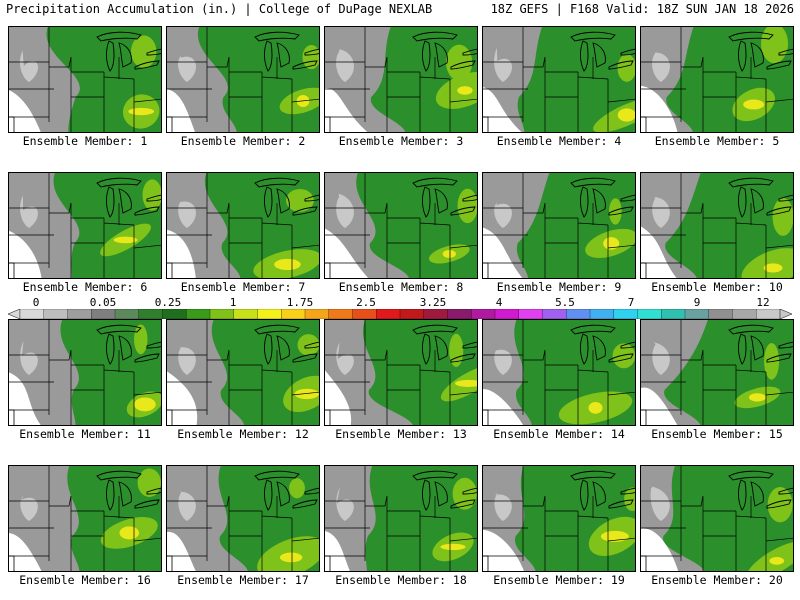 The height and width of the screenshot is (600, 800). What do you see at coordinates (233, 302) in the screenshot?
I see `colorbar-tick-label: 1` at bounding box center [233, 302].